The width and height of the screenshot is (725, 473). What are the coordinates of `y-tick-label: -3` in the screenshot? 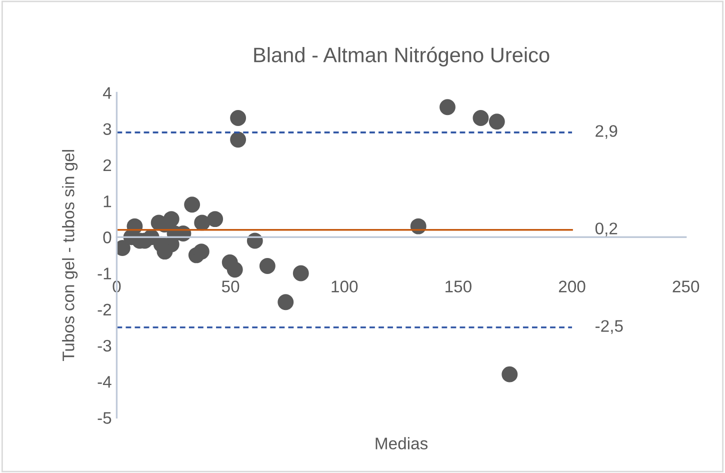 It's located at (105, 346).